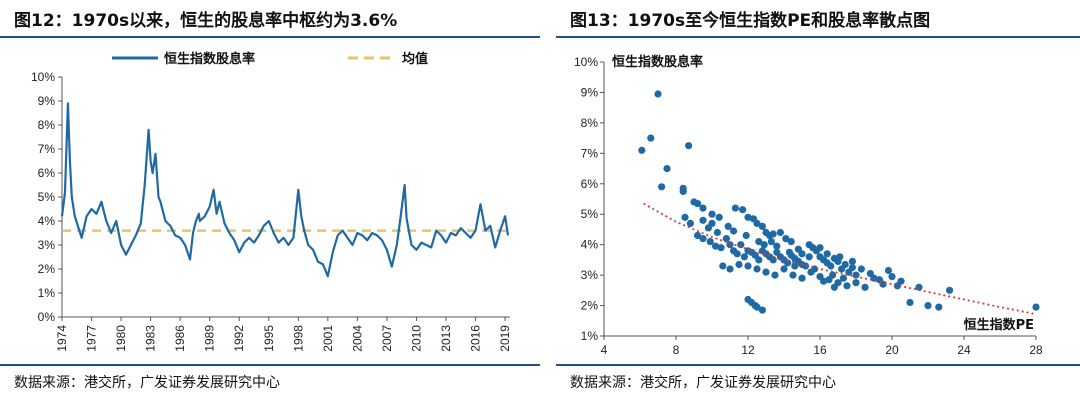  I want to click on left-x-tick-label: 2007, so click(387, 338).